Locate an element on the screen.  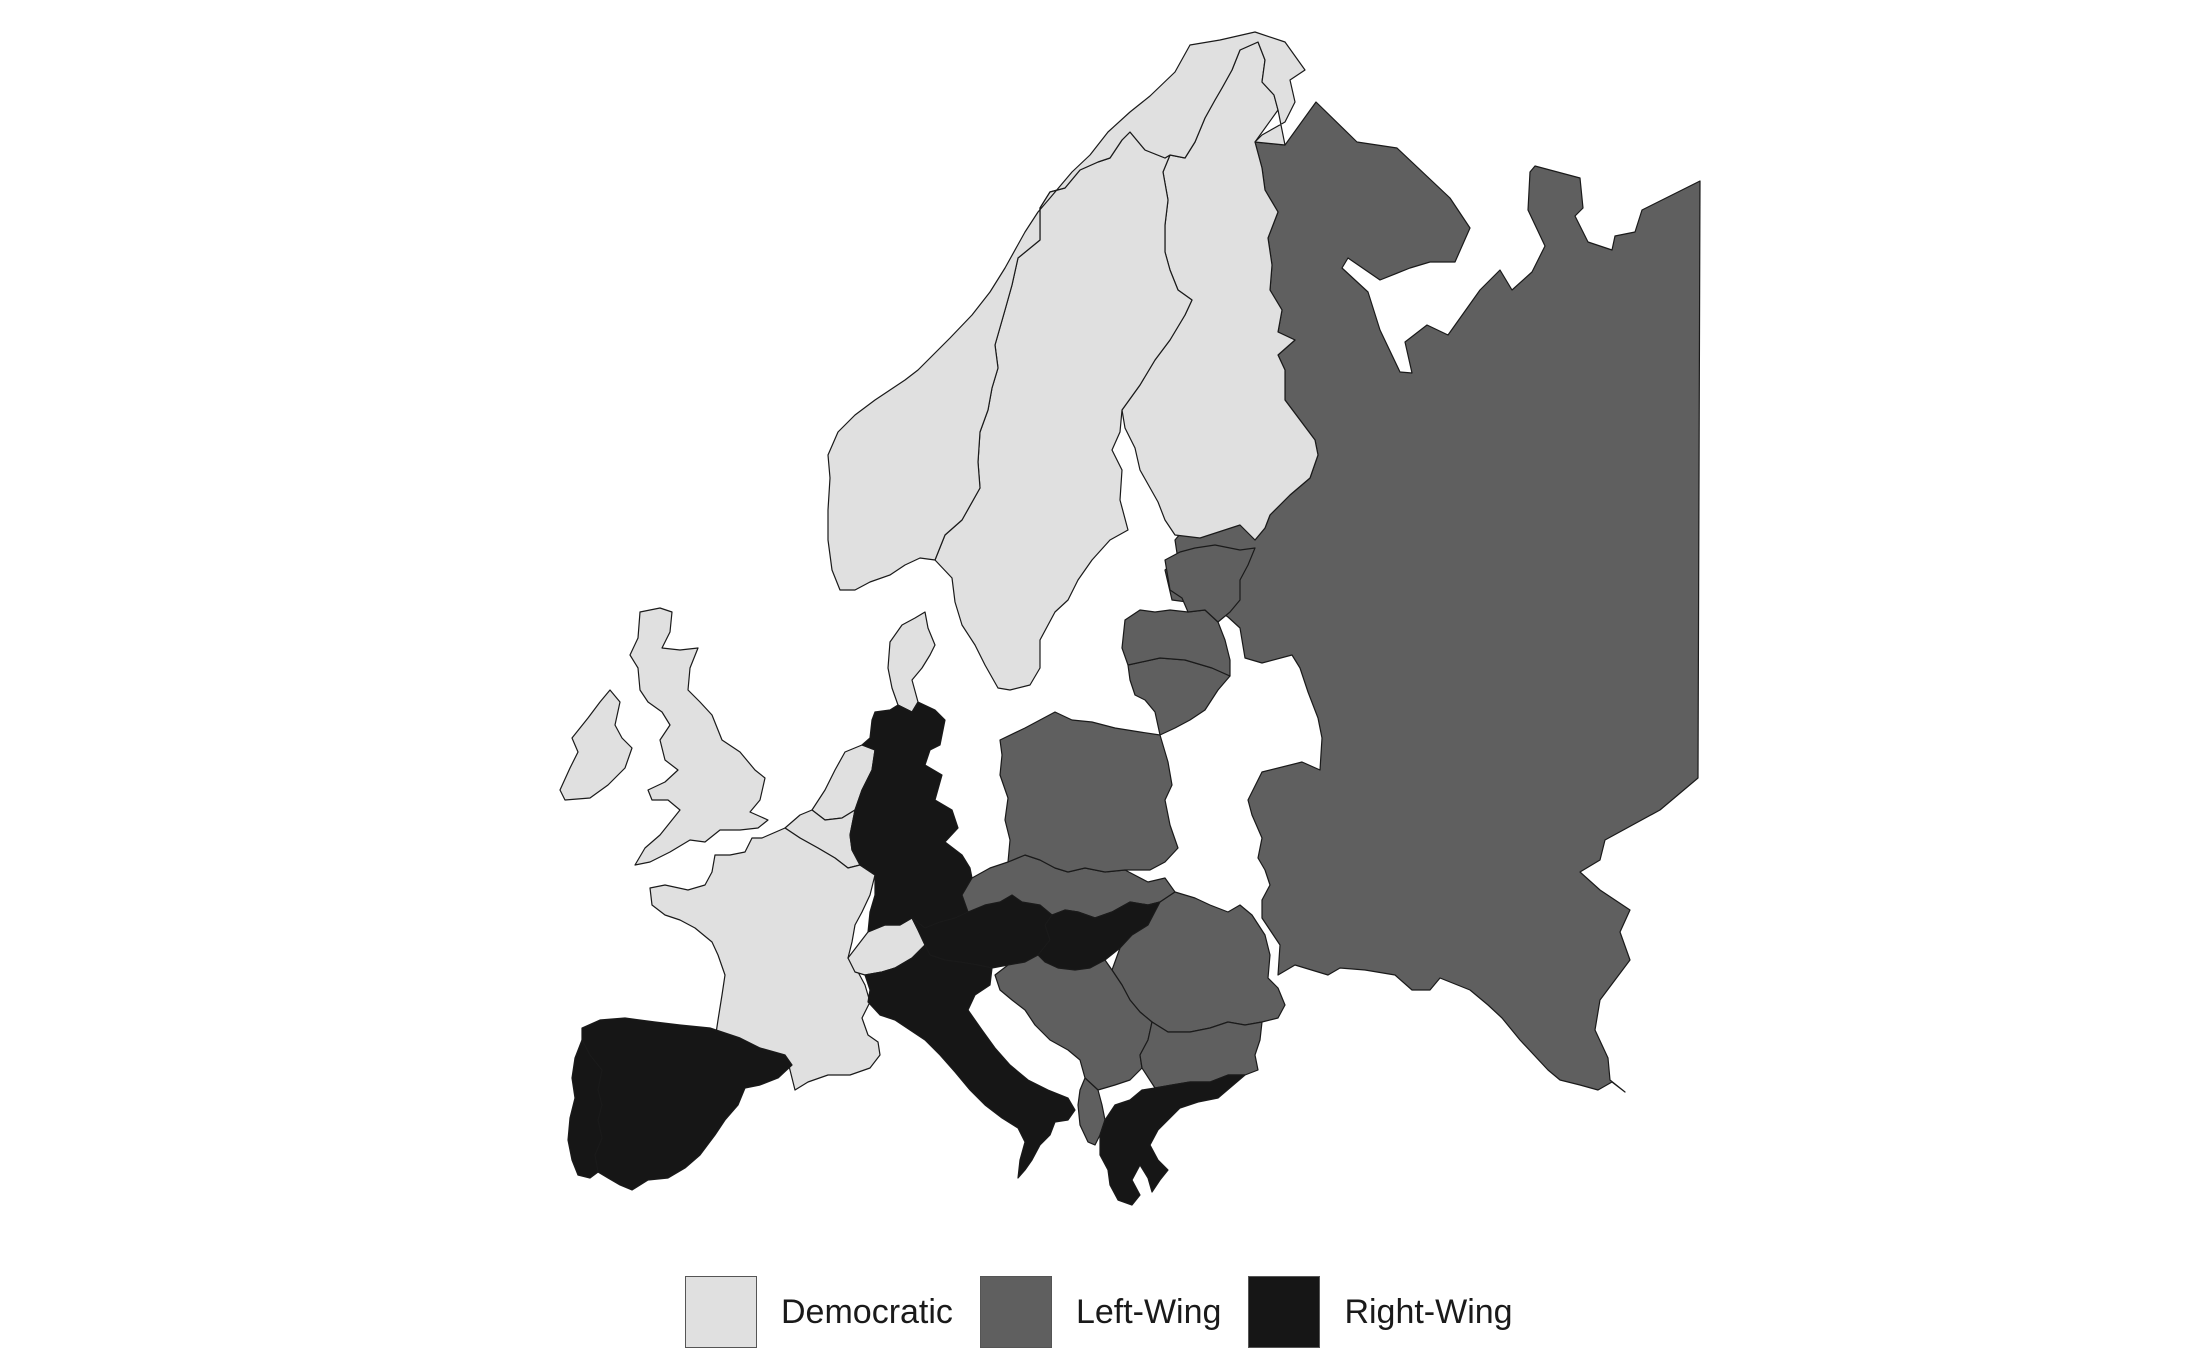
region-italy is located at coordinates (970, 1061).